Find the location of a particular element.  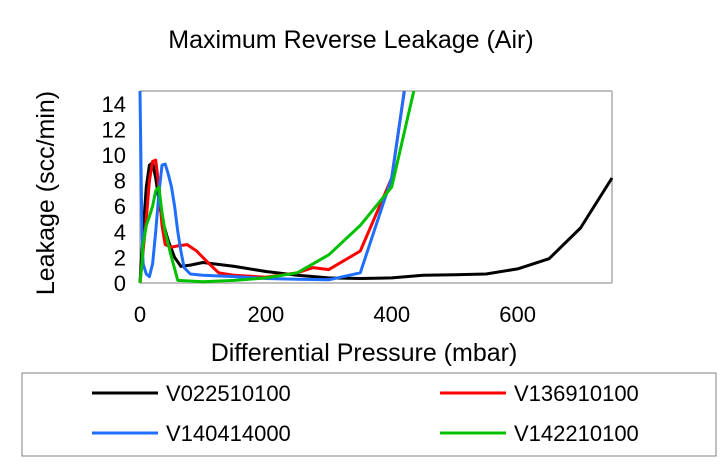

y-tick-label: 2 is located at coordinates (120, 257).